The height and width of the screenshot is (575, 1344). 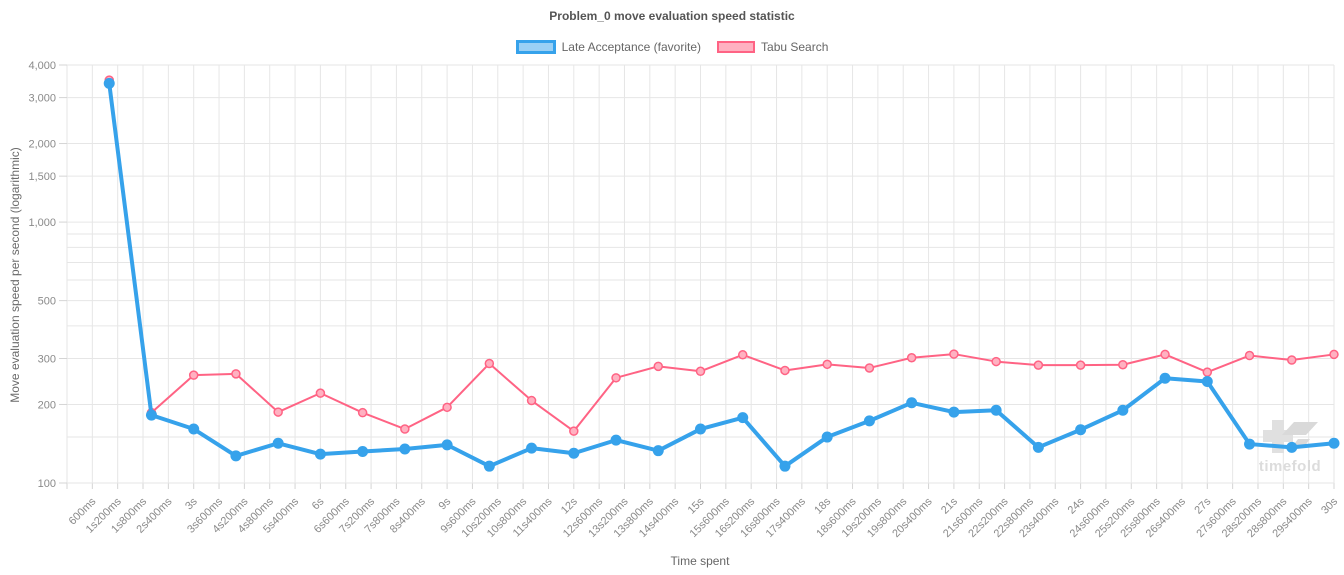 I want to click on y-tick-label: 100, so click(x=47, y=484).